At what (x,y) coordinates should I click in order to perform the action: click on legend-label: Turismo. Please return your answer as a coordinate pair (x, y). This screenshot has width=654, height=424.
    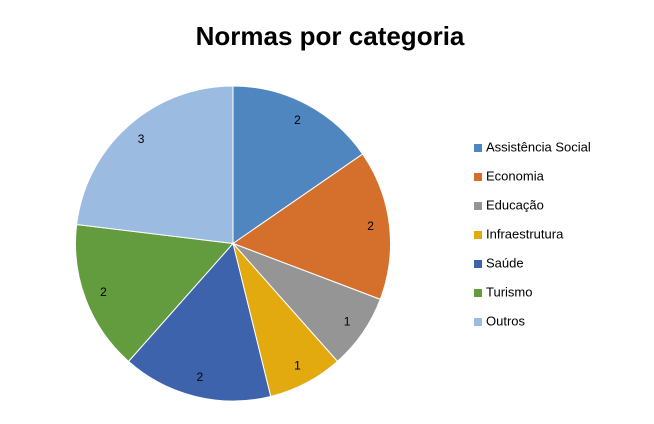
    Looking at the image, I should click on (509, 291).